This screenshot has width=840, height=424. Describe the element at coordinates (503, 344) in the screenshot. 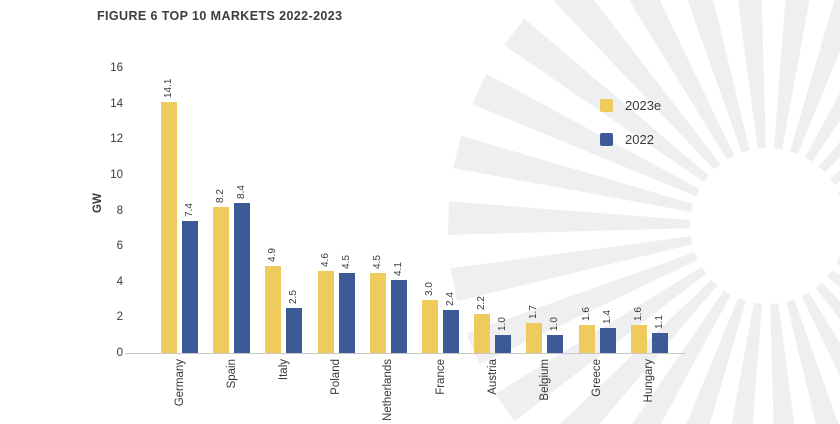

I see `bar-2022-austria` at that location.